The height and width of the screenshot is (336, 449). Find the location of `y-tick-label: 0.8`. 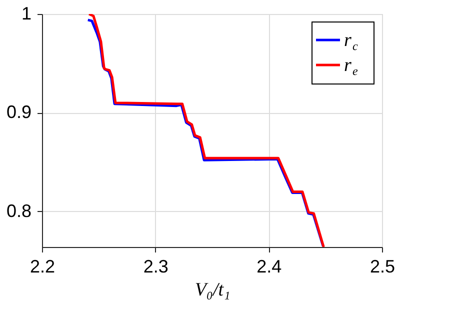

y-tick-label: 0.8 is located at coordinates (19, 210).